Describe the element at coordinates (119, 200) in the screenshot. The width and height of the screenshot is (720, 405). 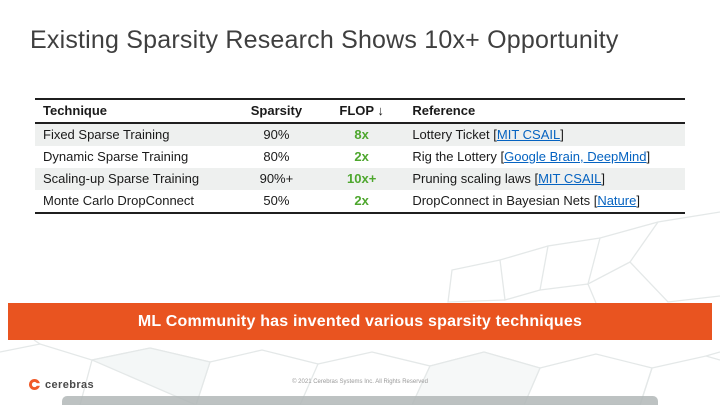
I see `technique-cell: Monte Carlo DropConnect` at that location.